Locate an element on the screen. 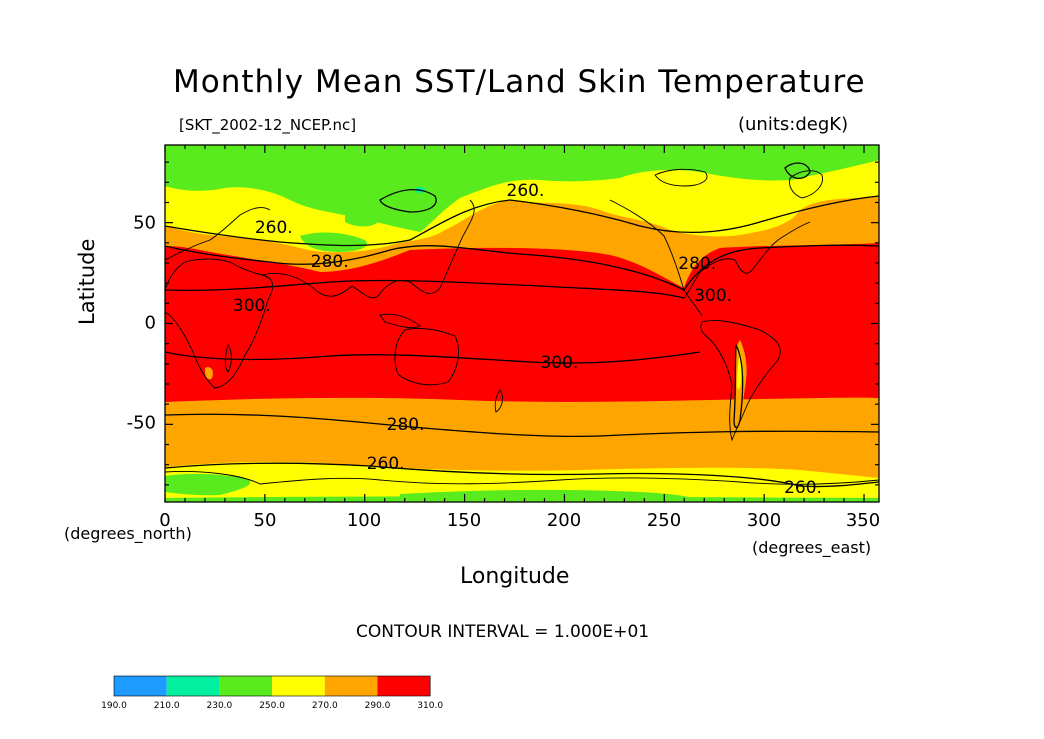 The height and width of the screenshot is (739, 1044). australia-coast is located at coordinates (426, 356).